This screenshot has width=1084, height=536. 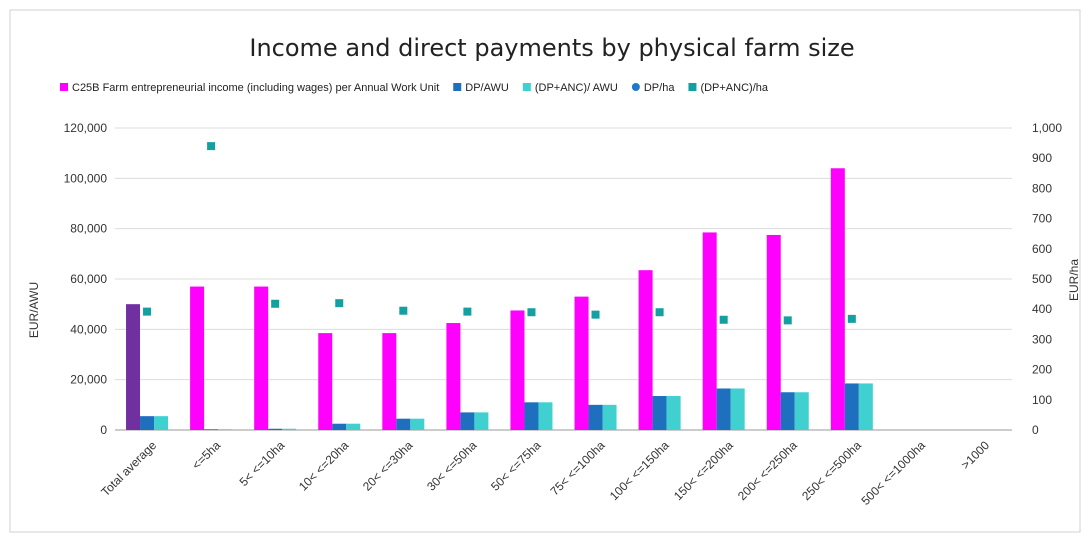 What do you see at coordinates (709, 331) in the screenshot?
I see `bar-s0-c9` at bounding box center [709, 331].